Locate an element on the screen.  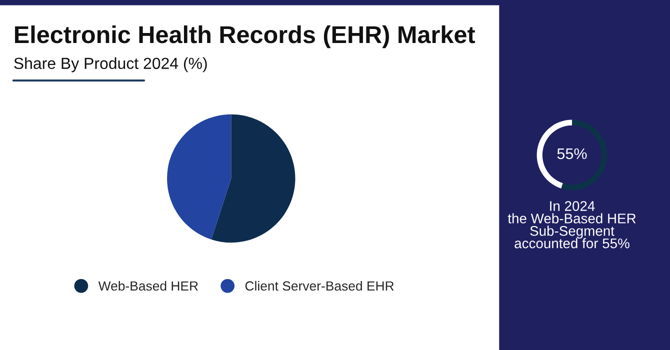
chart-title: Electronic Health Records (EHR) Market is located at coordinates (245, 36).